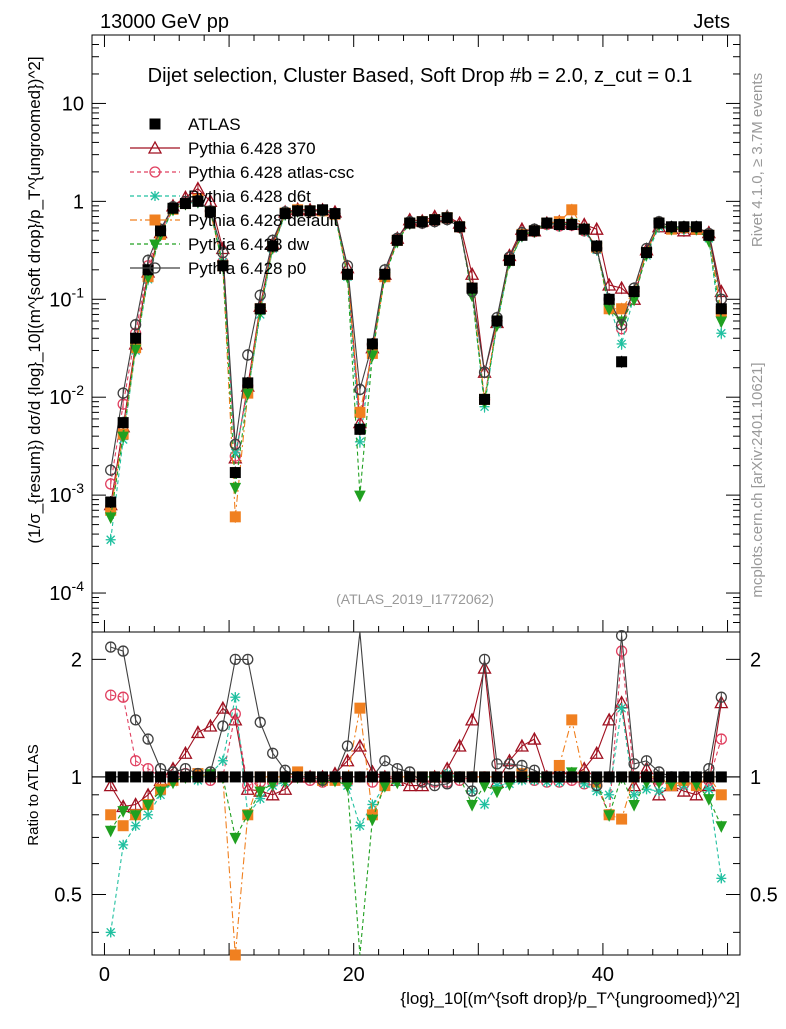 The width and height of the screenshot is (786, 1029). What do you see at coordinates (354, 975) in the screenshot?
I see `x-tick-label: 20` at bounding box center [354, 975].